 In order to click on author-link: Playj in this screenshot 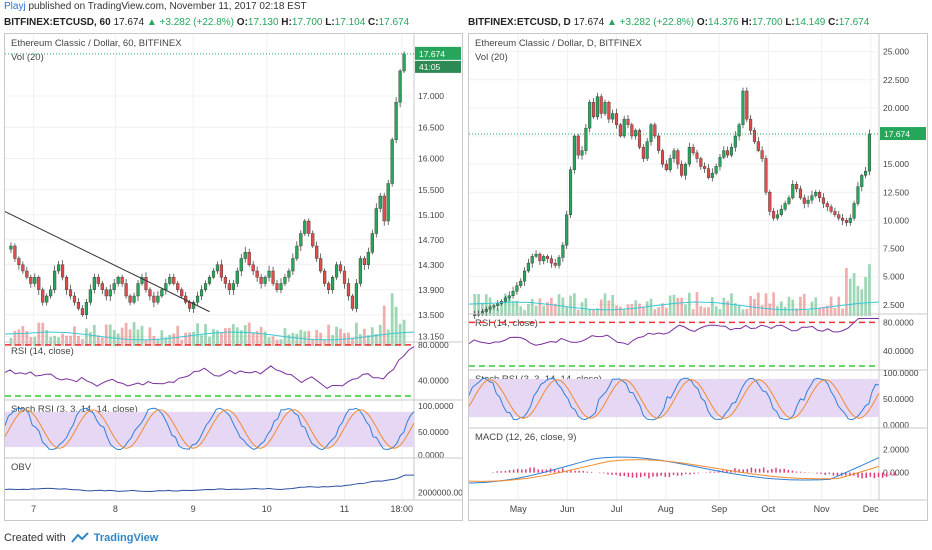, I will do `click(15, 6)`.